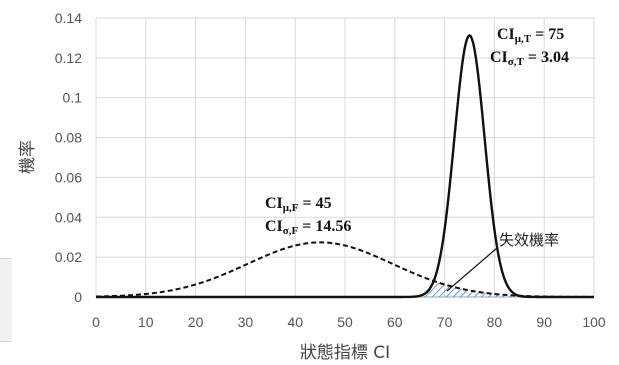 This screenshot has width=619, height=365. What do you see at coordinates (298, 204) in the screenshot?
I see `annotation-failure-mean: CIμ,F = 45` at bounding box center [298, 204].